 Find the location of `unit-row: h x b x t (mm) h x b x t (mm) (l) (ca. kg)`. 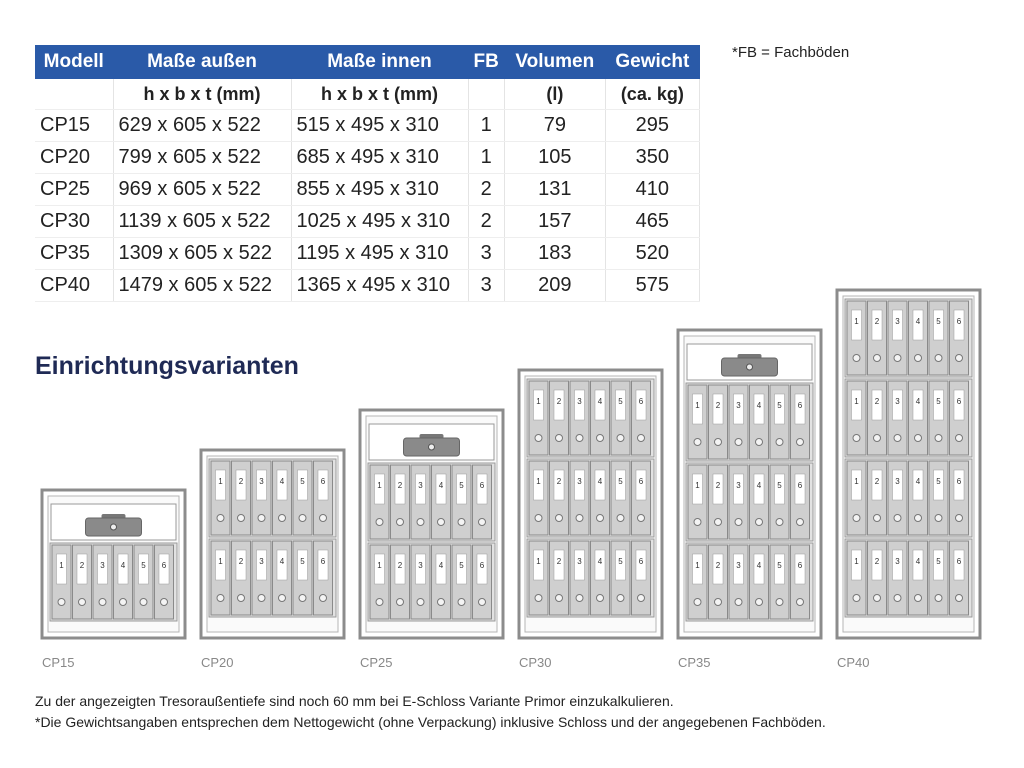

unit-row: h x b x t (mm) h x b x t (mm) (l) (ca. kg) is located at coordinates (367, 94).